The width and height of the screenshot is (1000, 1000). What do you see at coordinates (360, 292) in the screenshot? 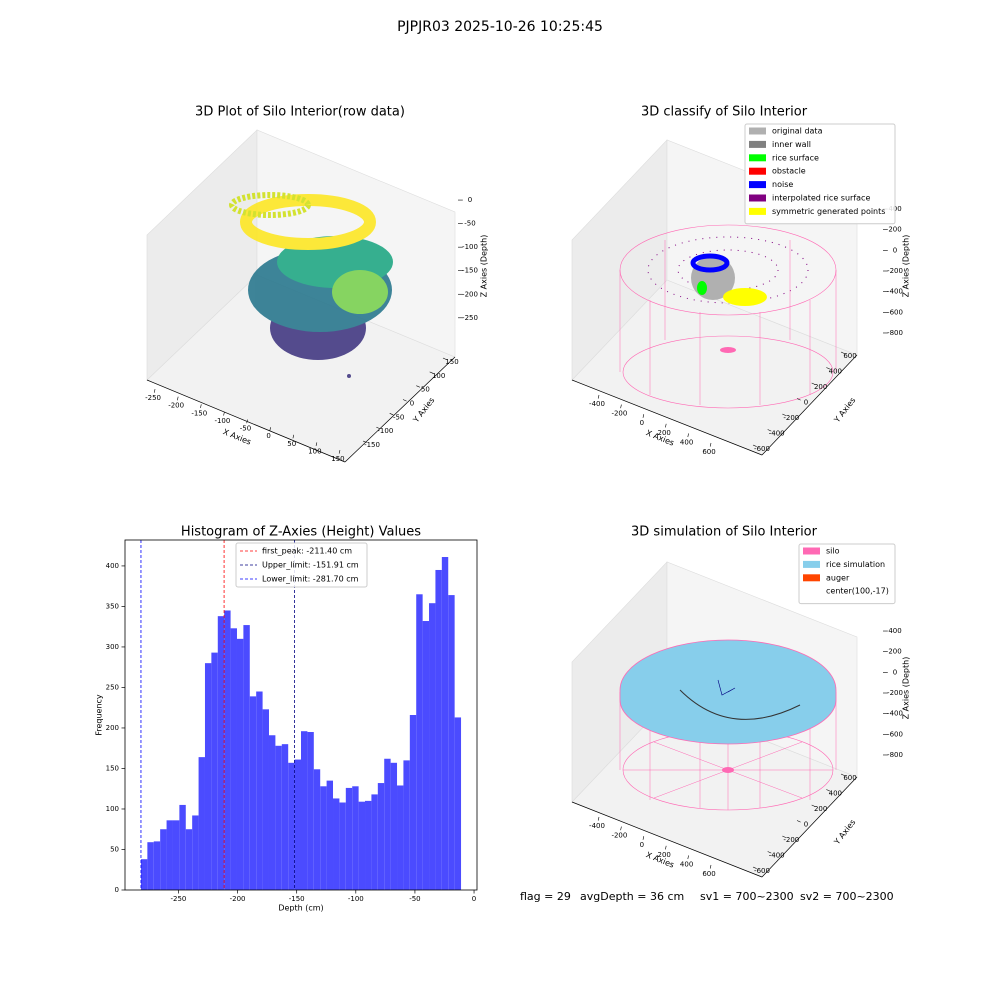
I see `cloud-side` at bounding box center [360, 292].